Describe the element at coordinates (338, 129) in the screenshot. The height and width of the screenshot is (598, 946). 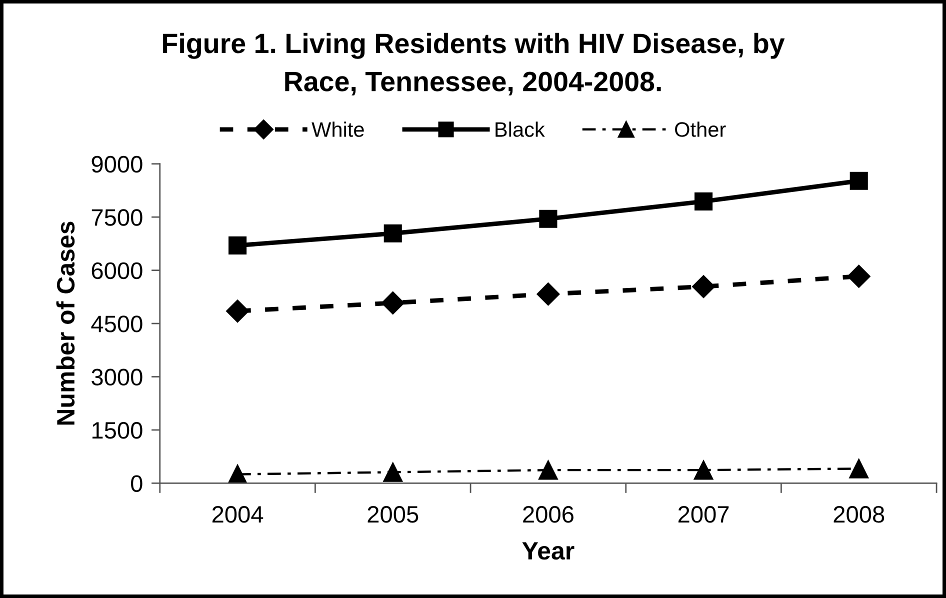
I see `legend-label: White` at that location.